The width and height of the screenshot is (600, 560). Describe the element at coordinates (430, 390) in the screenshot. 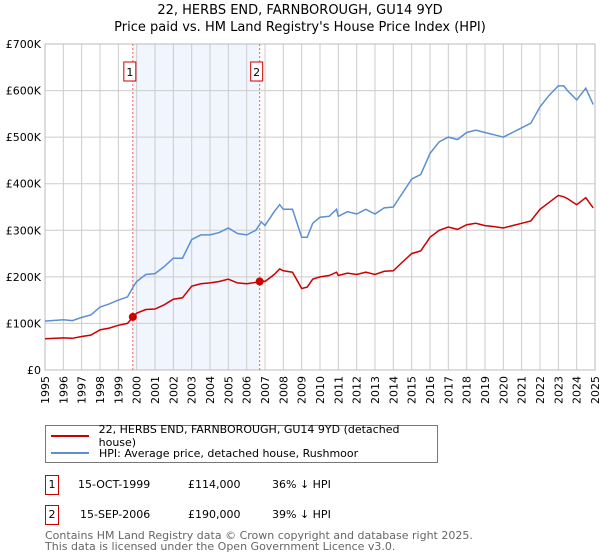

I see `x-tick-label: 2016` at that location.